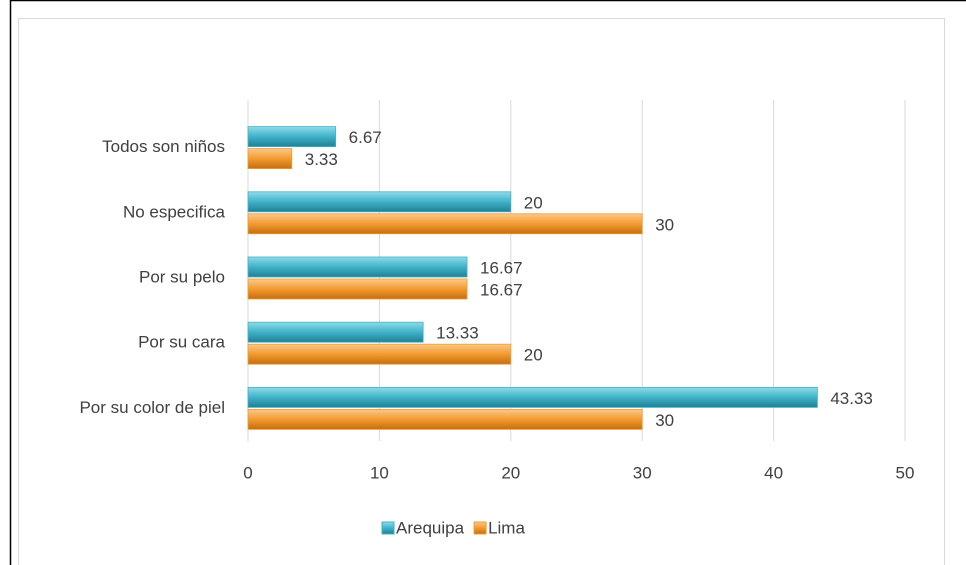  I want to click on legend-label: Arequipa, so click(430, 527).